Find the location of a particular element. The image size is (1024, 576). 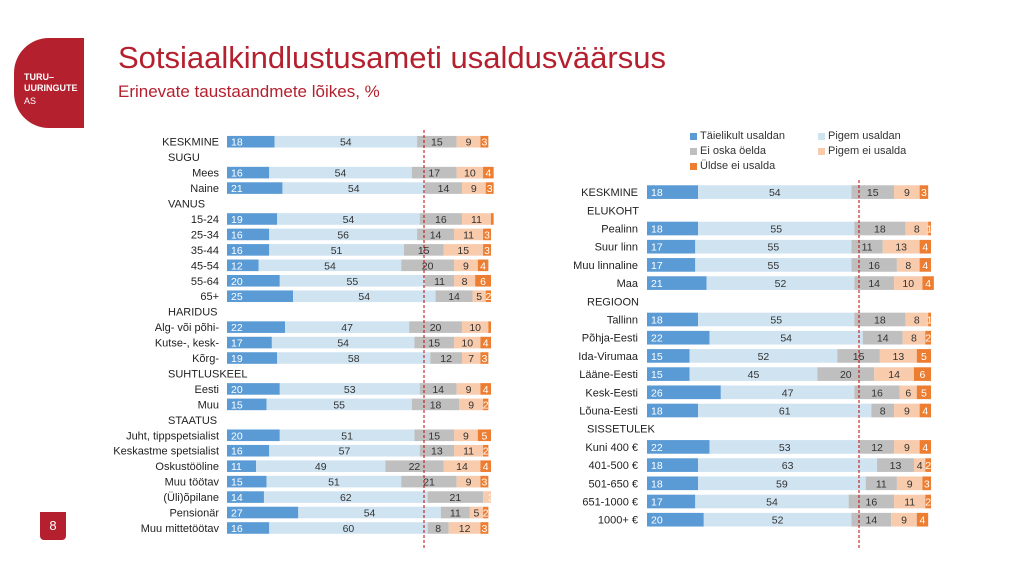

category-label: Lõuna-Eesti is located at coordinates (608, 412).